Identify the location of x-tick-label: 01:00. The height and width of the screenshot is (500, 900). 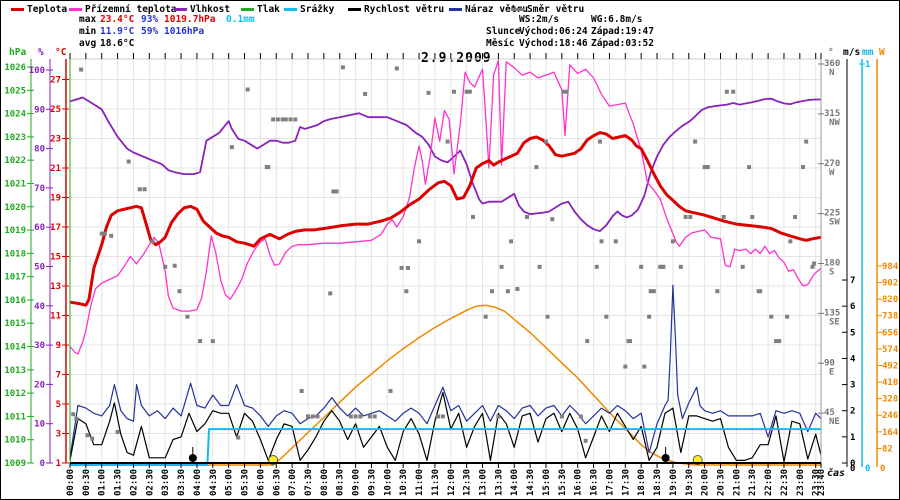
(103, 482).